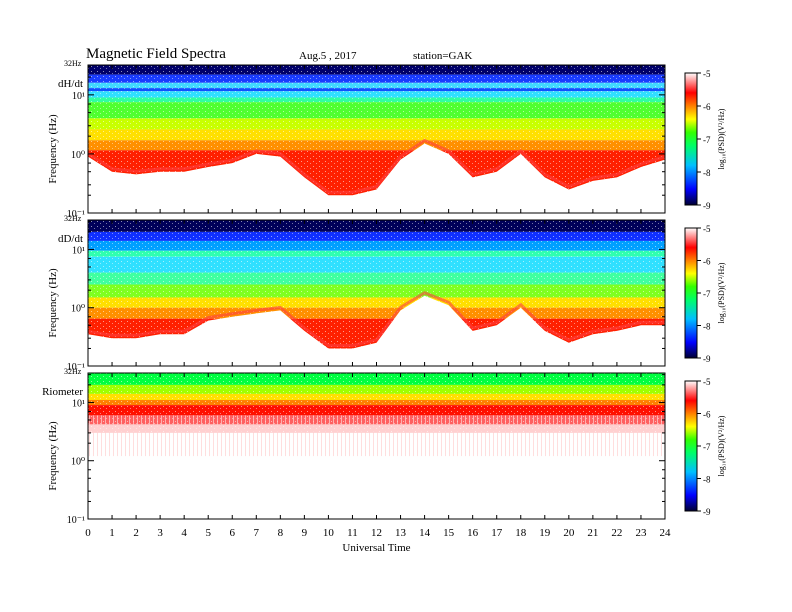 The height and width of the screenshot is (612, 792). I want to click on date-label: Aug.5 , 2017, so click(328, 56).